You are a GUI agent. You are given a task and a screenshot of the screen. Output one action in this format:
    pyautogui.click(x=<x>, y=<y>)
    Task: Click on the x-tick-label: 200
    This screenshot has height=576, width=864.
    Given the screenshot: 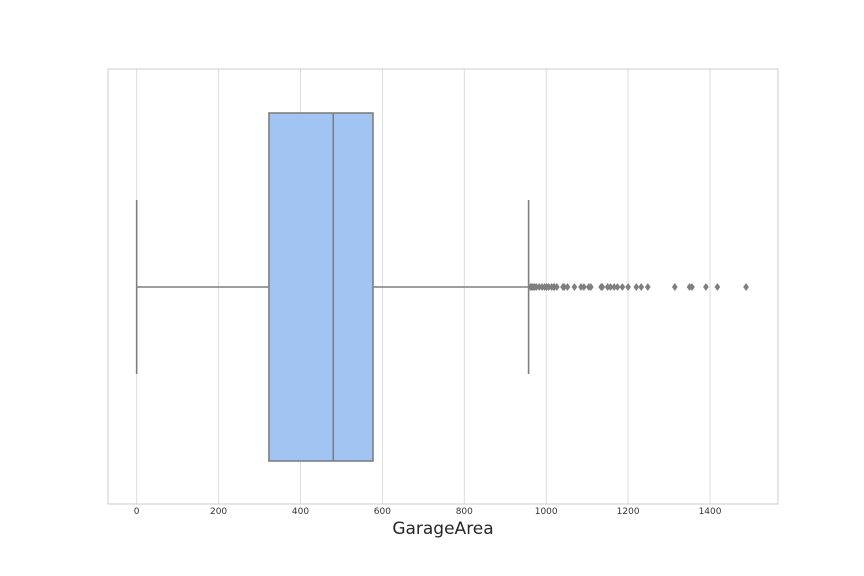 What is the action you would take?
    pyautogui.click(x=218, y=512)
    